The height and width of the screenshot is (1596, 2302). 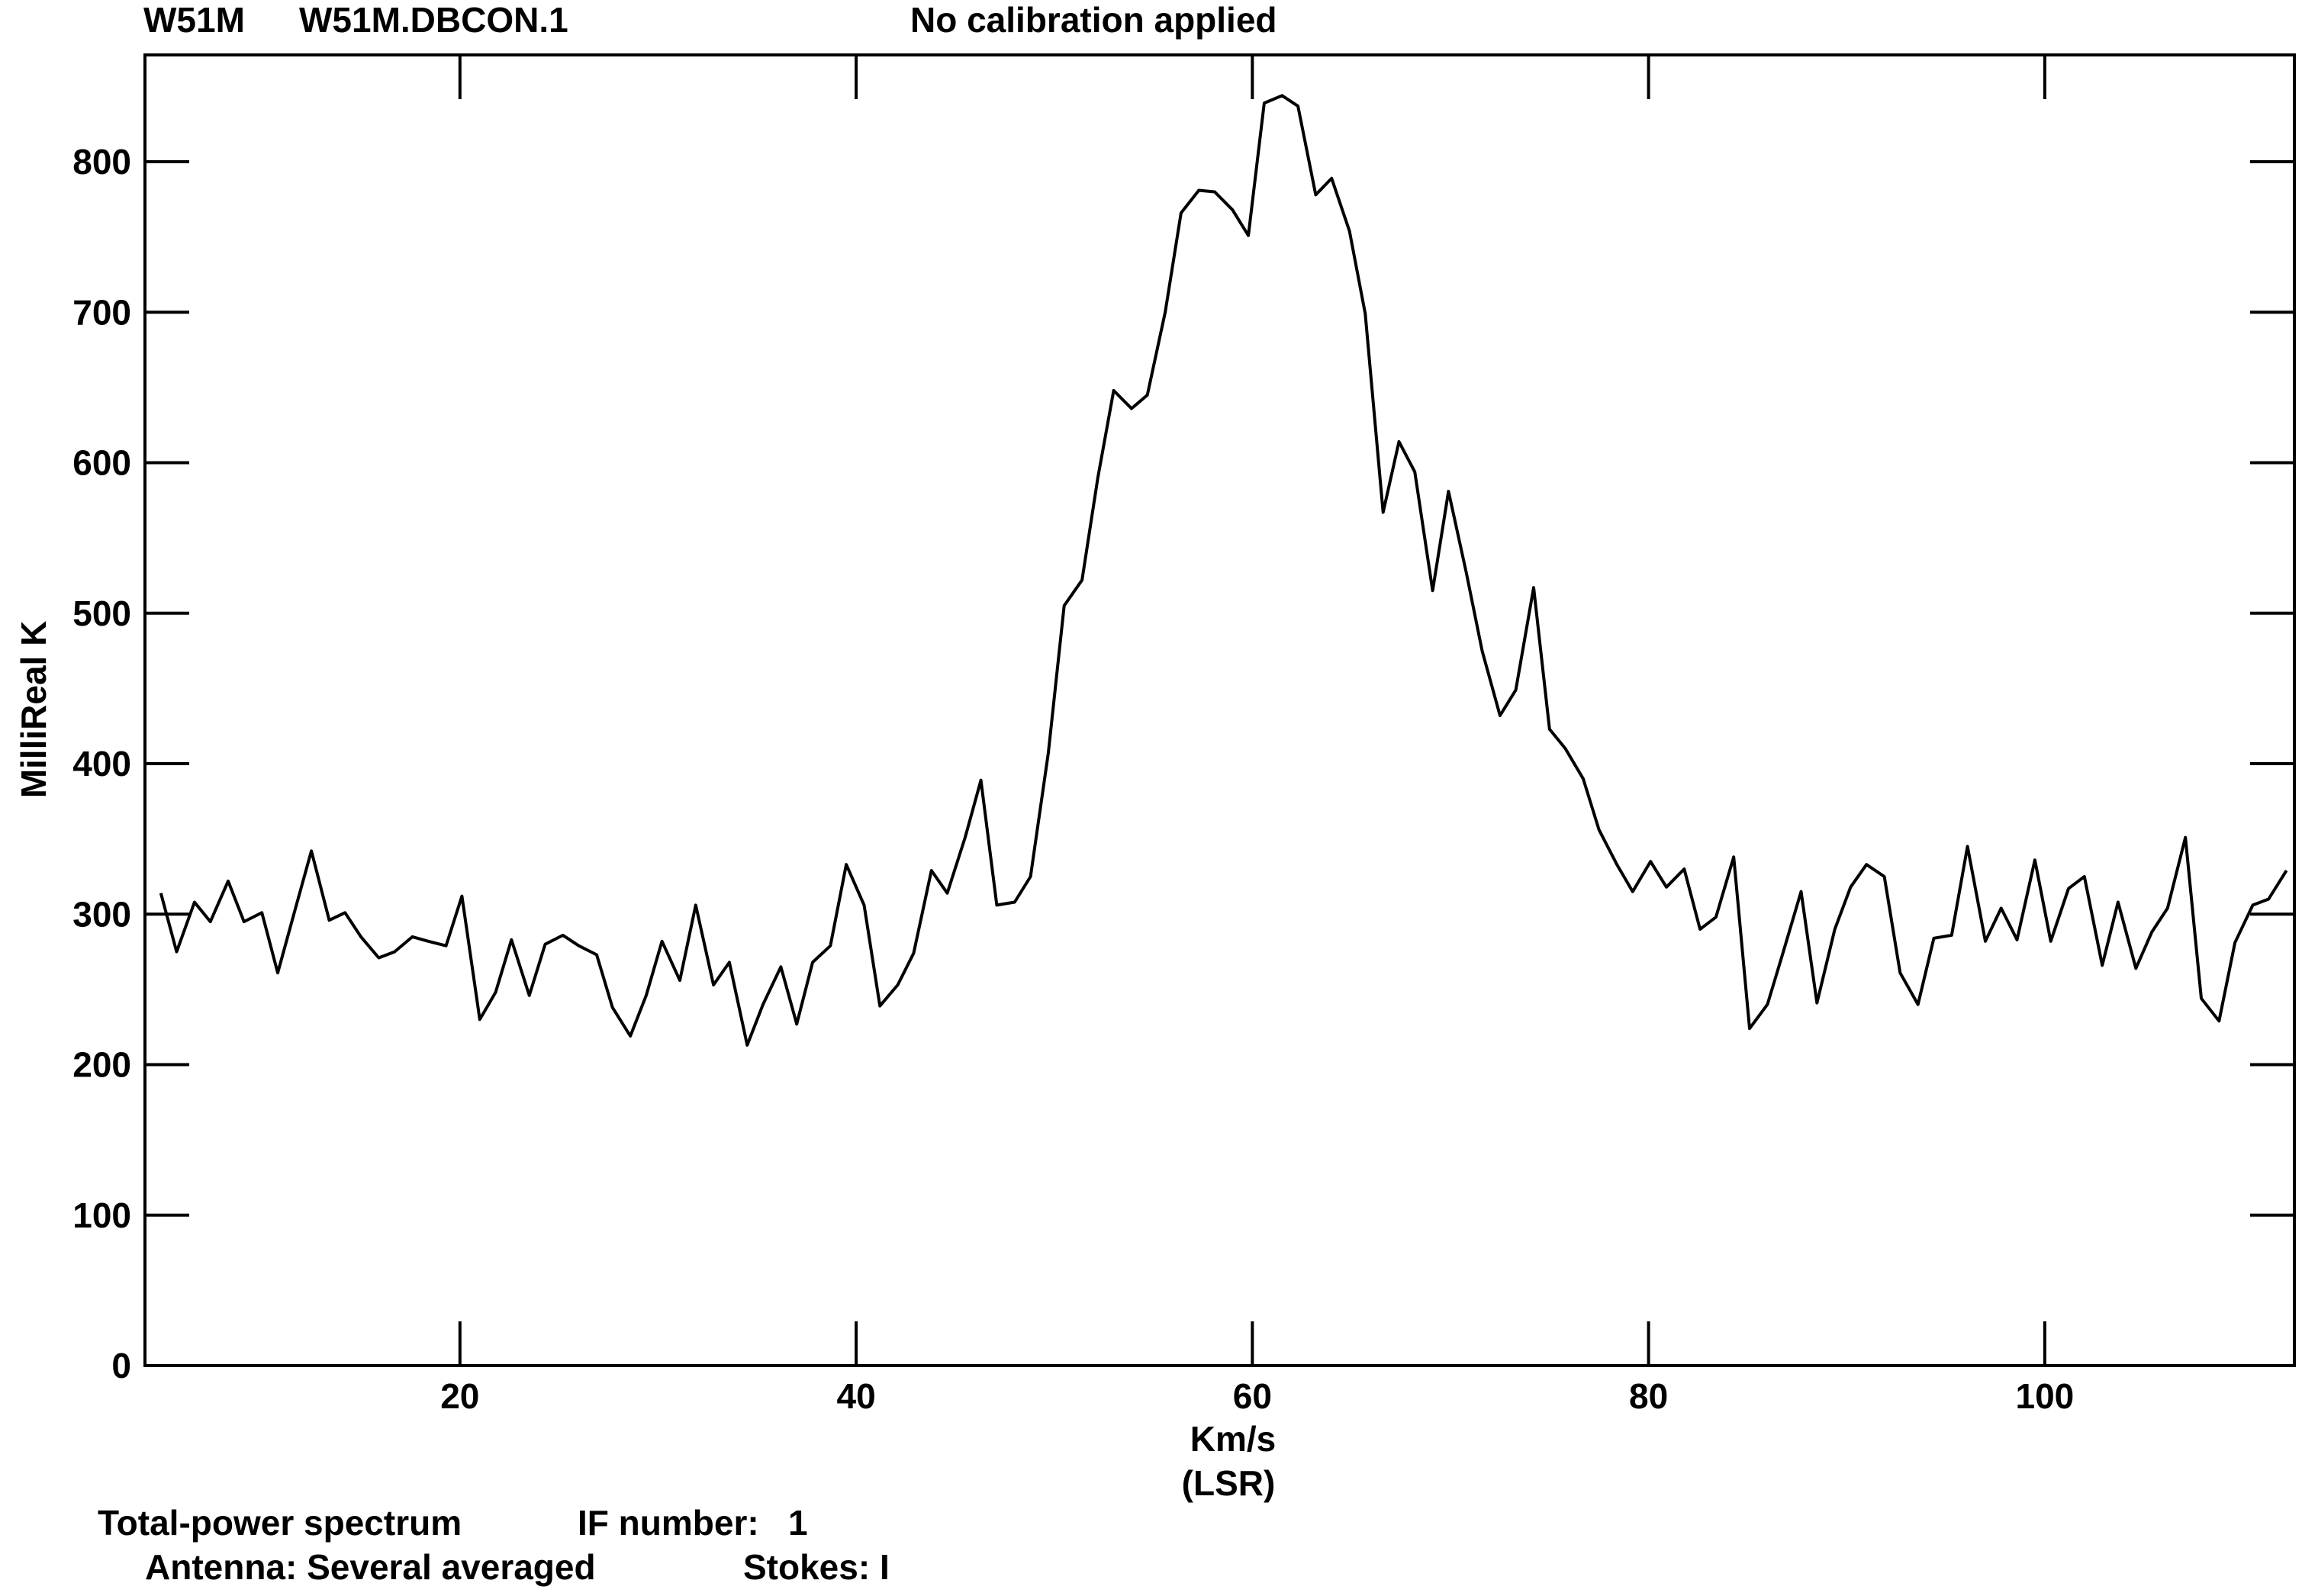 I want to click on y-tick-label: 600, so click(x=101, y=463).